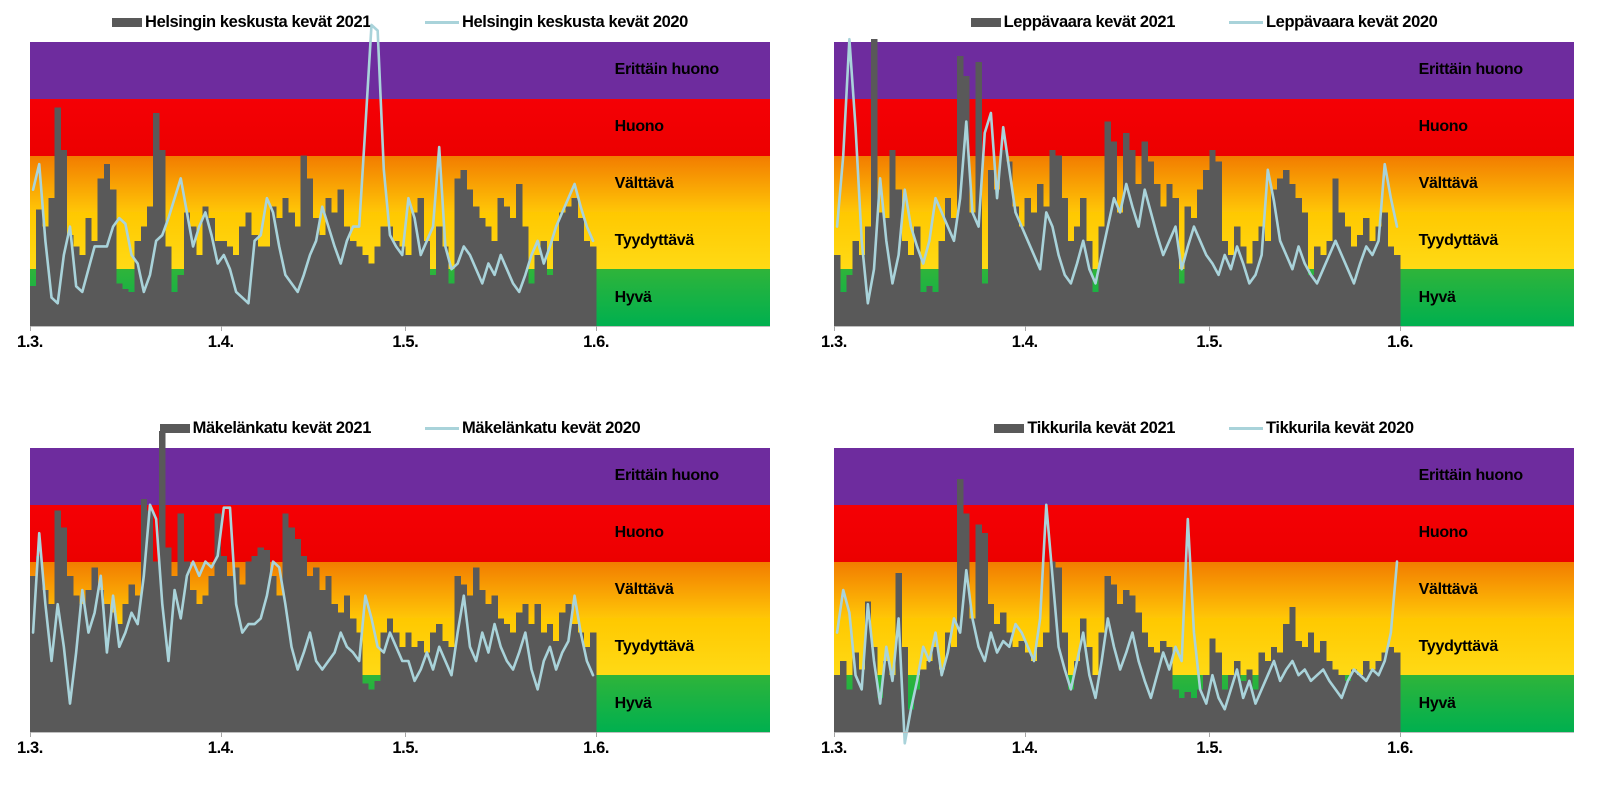 This screenshot has width=1600, height=806. I want to click on legend-label-2020: Mäkelänkatu kevät 2020, so click(551, 427).